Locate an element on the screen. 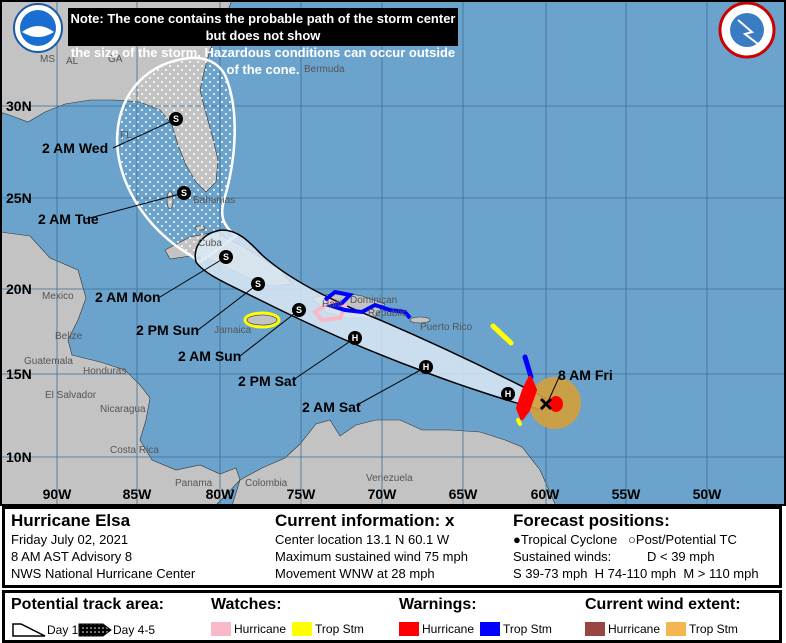 The image size is (786, 643). svg-text: 90W is located at coordinates (58, 494).